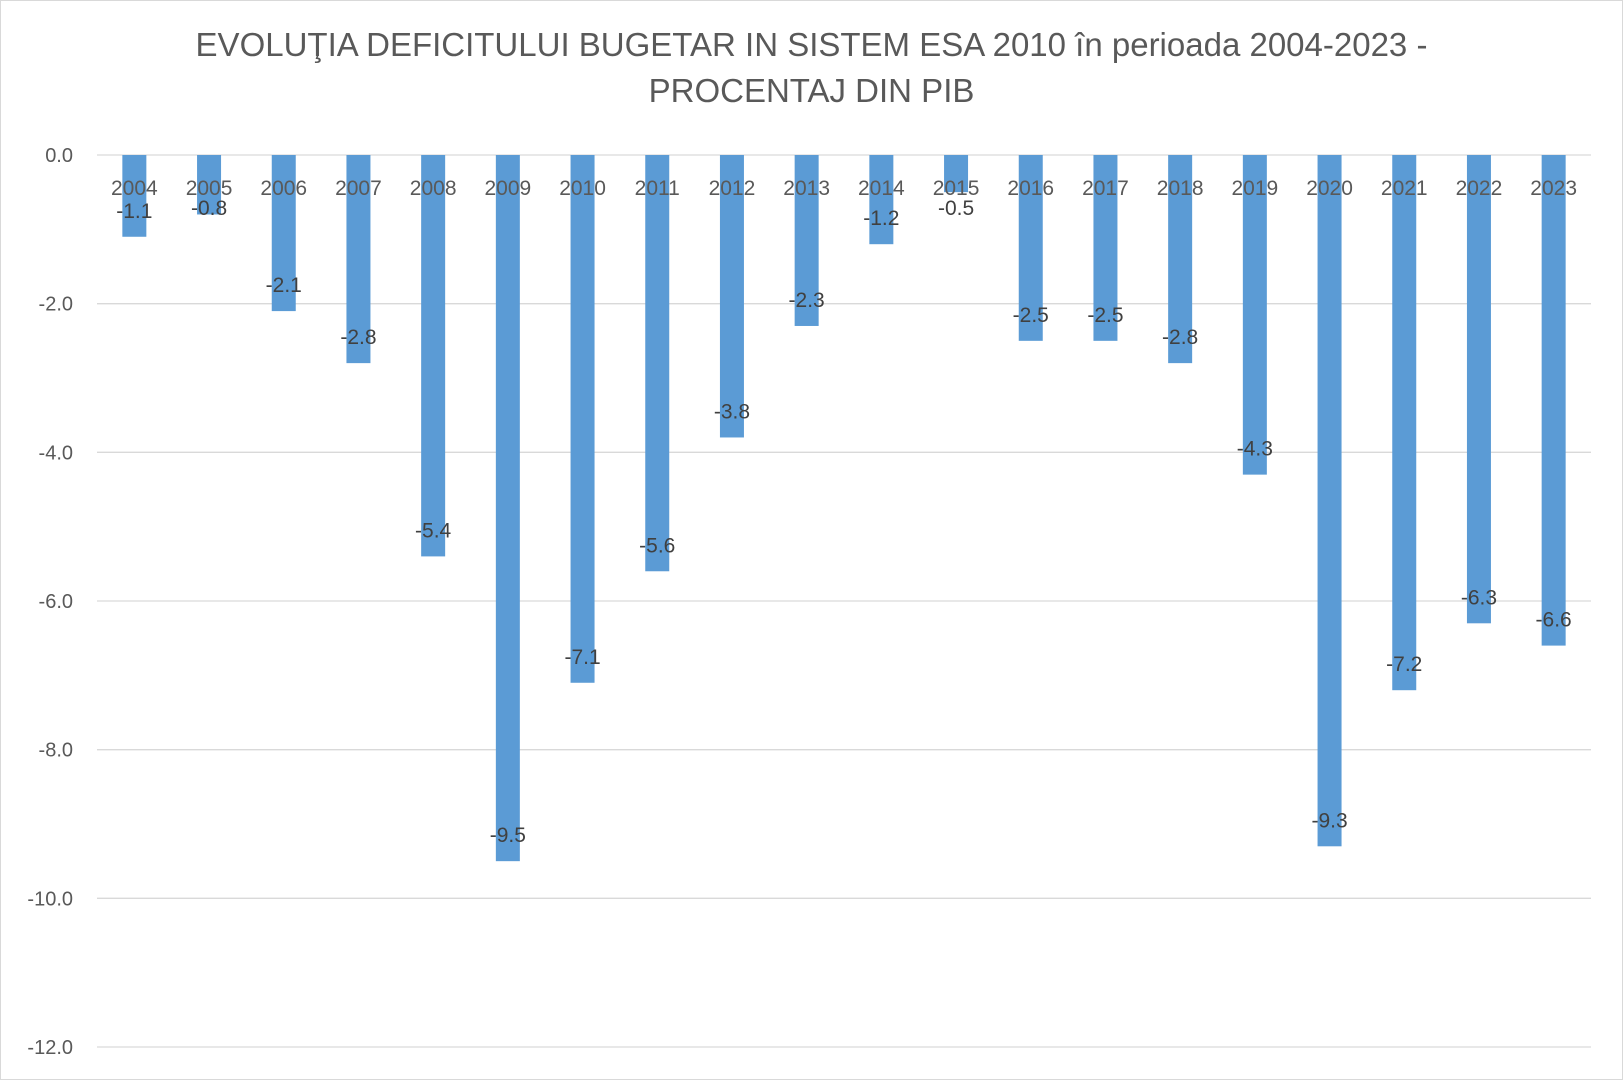 The width and height of the screenshot is (1623, 1080). I want to click on x-tick-label: 2019, so click(1254, 188).